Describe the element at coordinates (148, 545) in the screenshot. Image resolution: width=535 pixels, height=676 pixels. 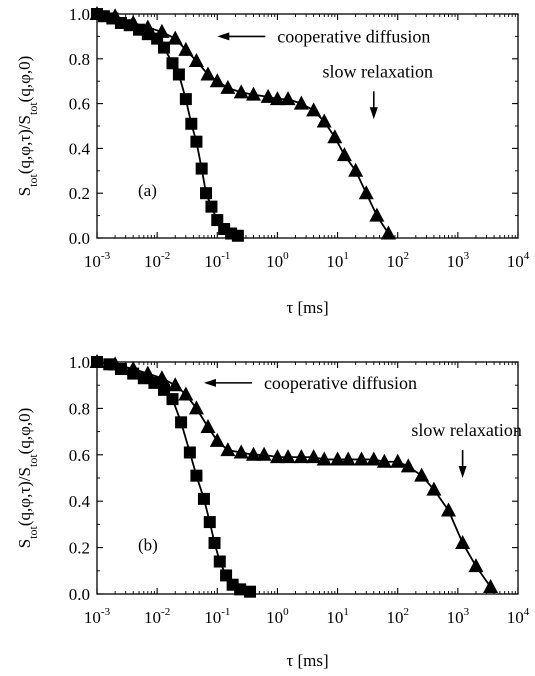
I see `panel-label: (b)` at that location.